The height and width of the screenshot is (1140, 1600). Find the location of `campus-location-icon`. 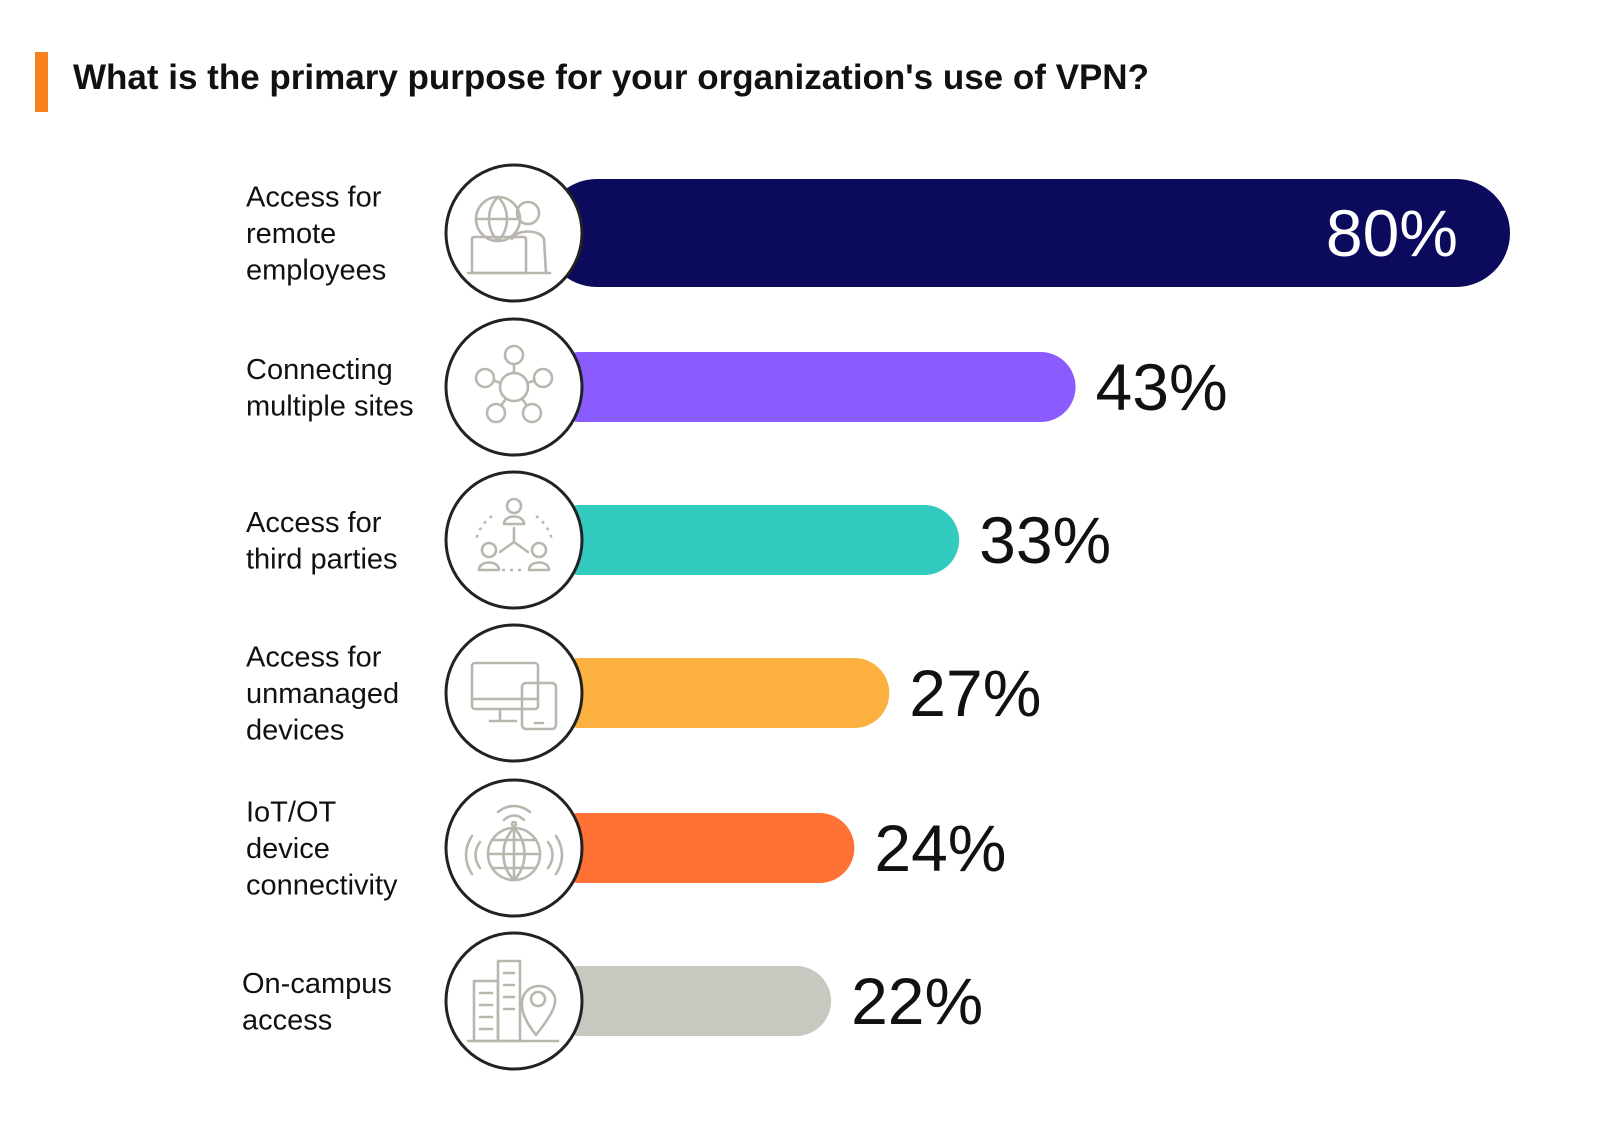

campus-location-icon is located at coordinates (513, 1001).